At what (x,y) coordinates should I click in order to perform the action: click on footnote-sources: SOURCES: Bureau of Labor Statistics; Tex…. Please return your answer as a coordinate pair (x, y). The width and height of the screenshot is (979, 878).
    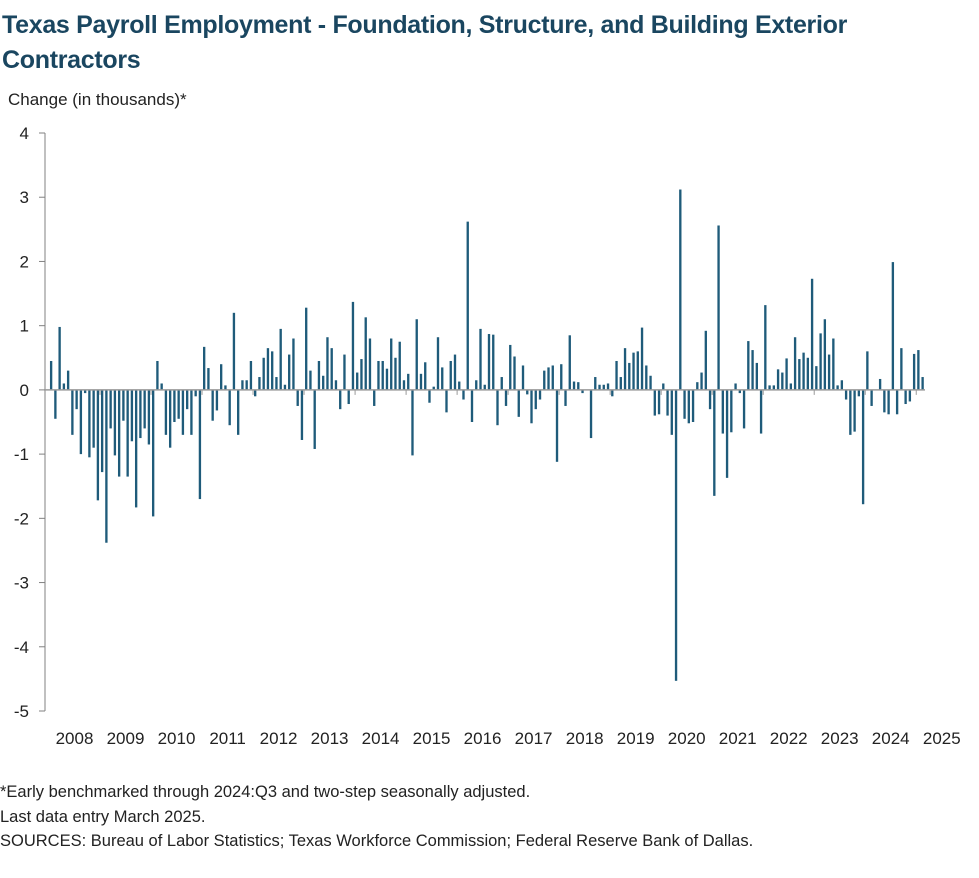
    Looking at the image, I should click on (377, 841).